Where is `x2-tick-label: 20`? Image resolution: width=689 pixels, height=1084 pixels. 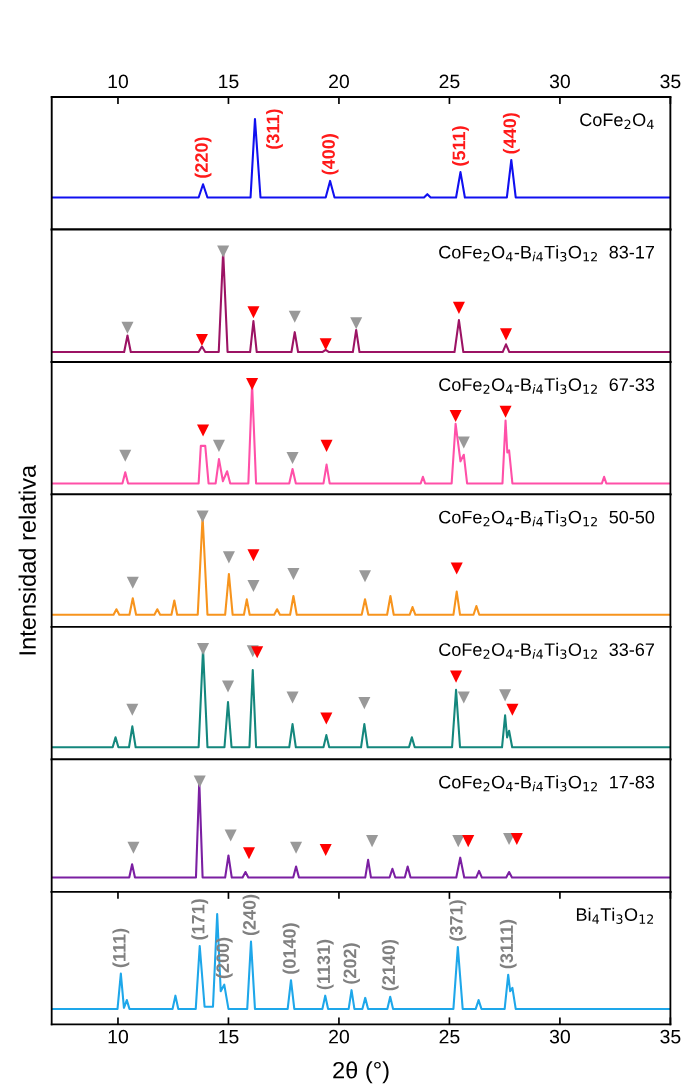 x2-tick-label: 20 is located at coordinates (339, 81).